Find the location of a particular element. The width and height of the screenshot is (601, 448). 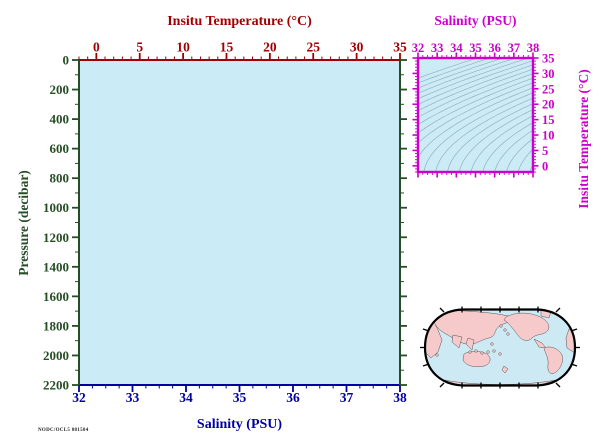

inset-salinity-tick-label: 36 is located at coordinates (494, 48).